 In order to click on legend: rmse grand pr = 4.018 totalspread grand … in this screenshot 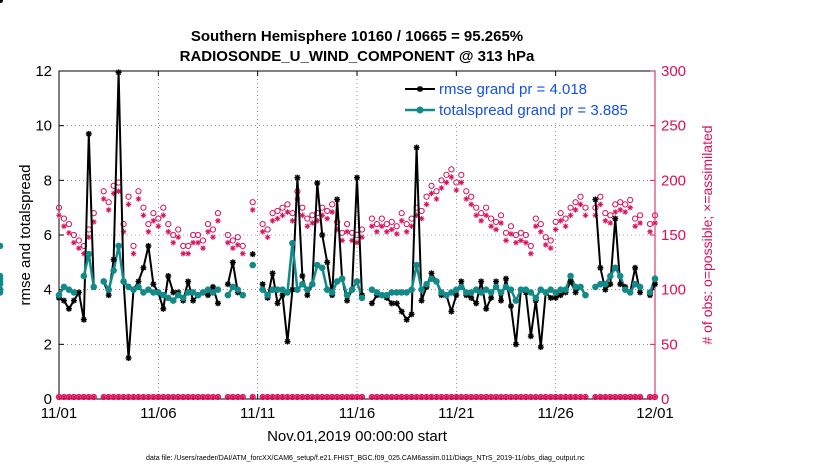, I will do `click(525, 98)`.